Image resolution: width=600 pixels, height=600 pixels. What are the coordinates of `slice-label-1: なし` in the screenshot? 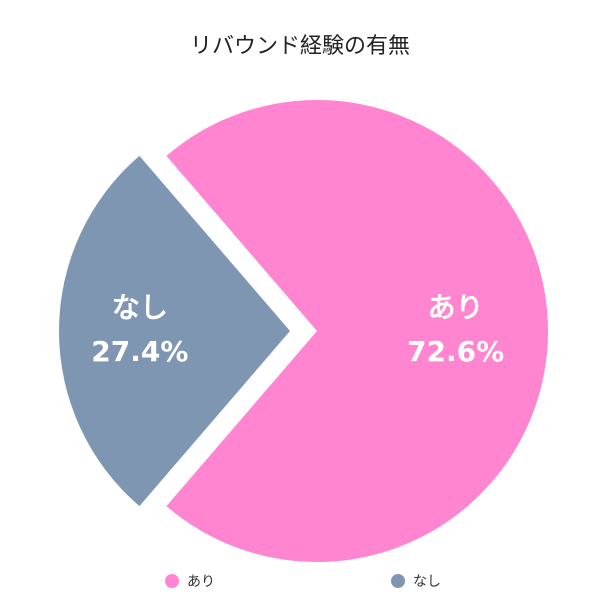 It's located at (140, 307).